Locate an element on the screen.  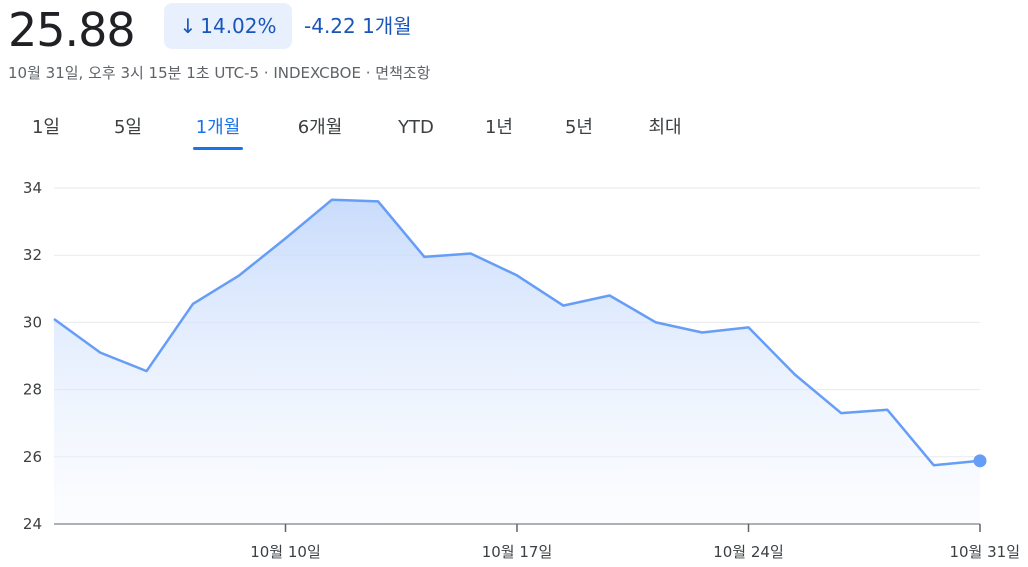
x-tick-label: 10월 10일 is located at coordinates (285, 552).